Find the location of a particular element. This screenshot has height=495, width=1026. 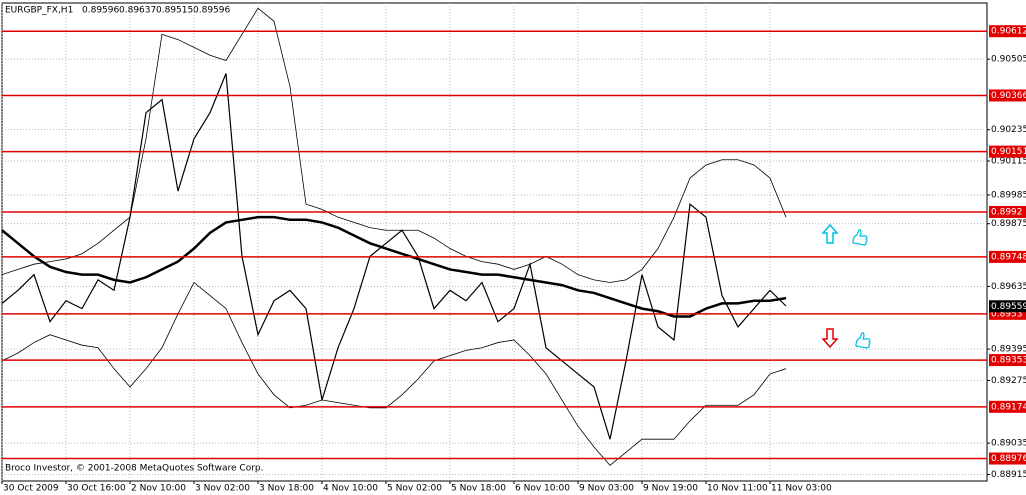

header-high: 0.89637 is located at coordinates (137, 11).